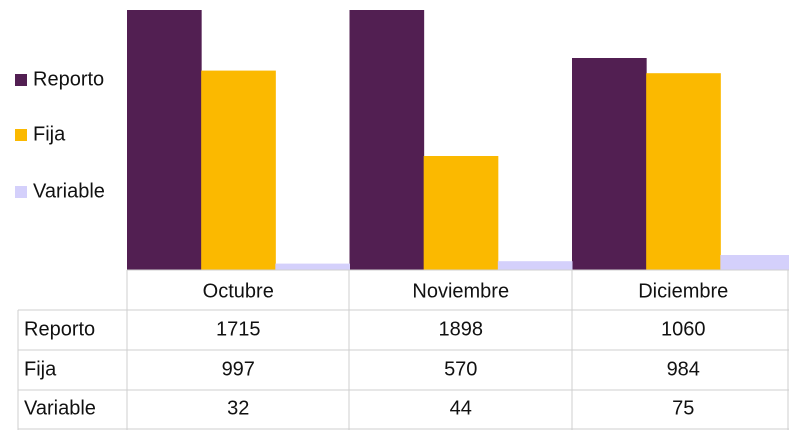  I want to click on table-cell: 32, so click(238, 408).